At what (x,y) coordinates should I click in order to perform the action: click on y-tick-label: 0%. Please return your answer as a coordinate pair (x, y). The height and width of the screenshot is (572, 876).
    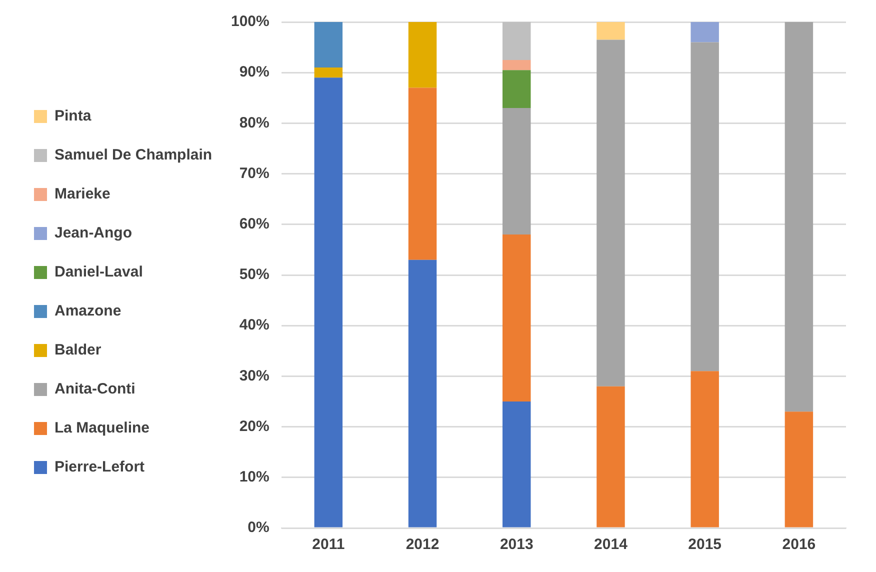
    Looking at the image, I should click on (259, 527).